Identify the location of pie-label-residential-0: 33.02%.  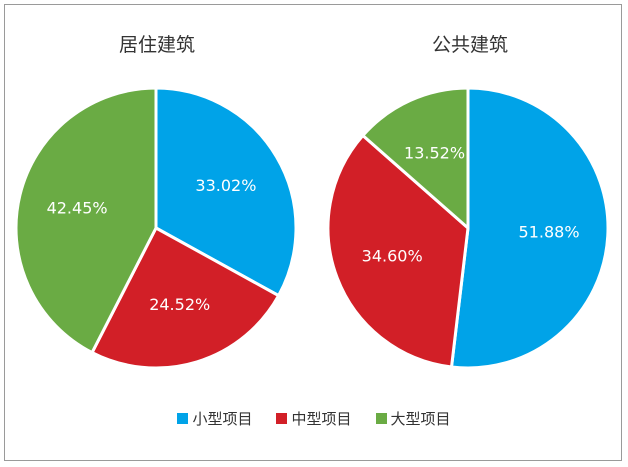
(225, 185).